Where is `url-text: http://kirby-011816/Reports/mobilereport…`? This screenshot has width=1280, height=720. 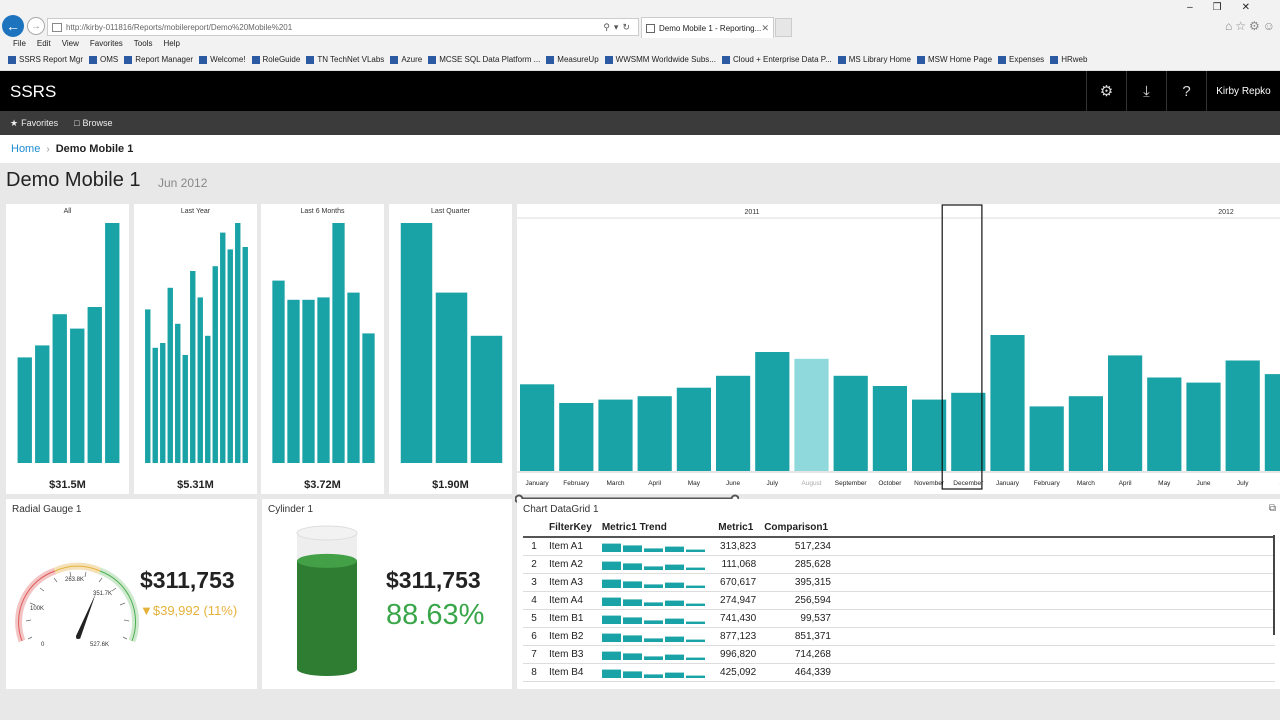
url-text: http://kirby-011816/Reports/mobilereport… is located at coordinates (179, 27).